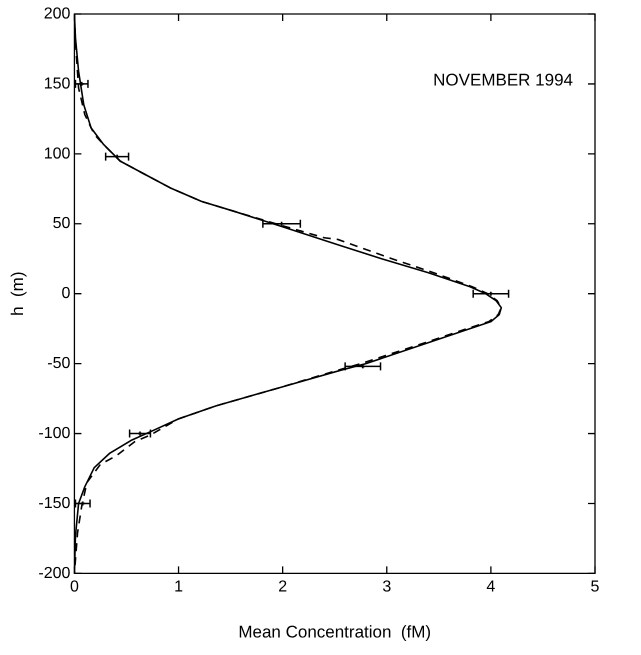 This screenshot has width=641, height=655. I want to click on y-tick-label: 0, so click(66, 293).